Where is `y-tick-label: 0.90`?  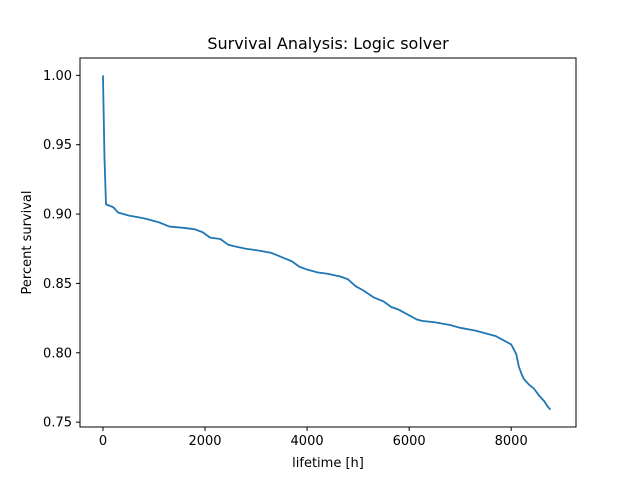
y-tick-label: 0.90 is located at coordinates (57, 215).